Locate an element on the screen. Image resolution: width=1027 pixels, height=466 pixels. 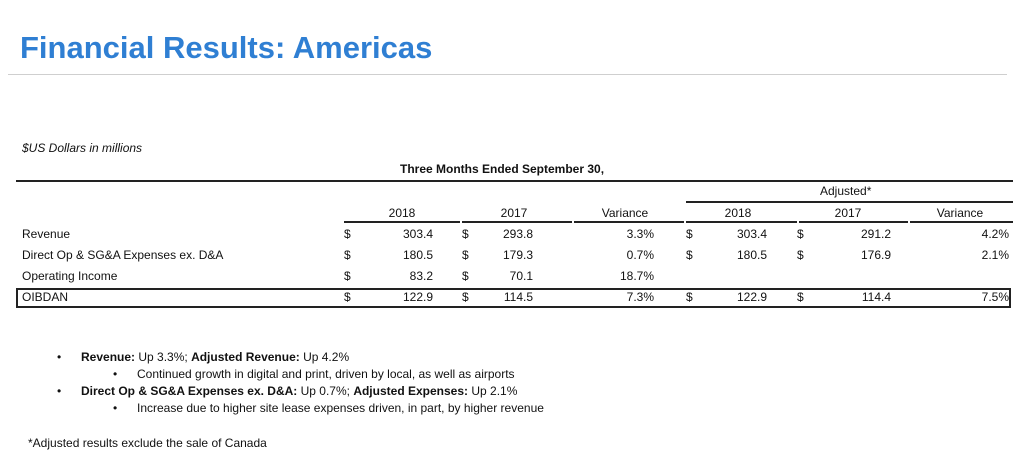
bullet-text: Up 0.7%; is located at coordinates (325, 391).